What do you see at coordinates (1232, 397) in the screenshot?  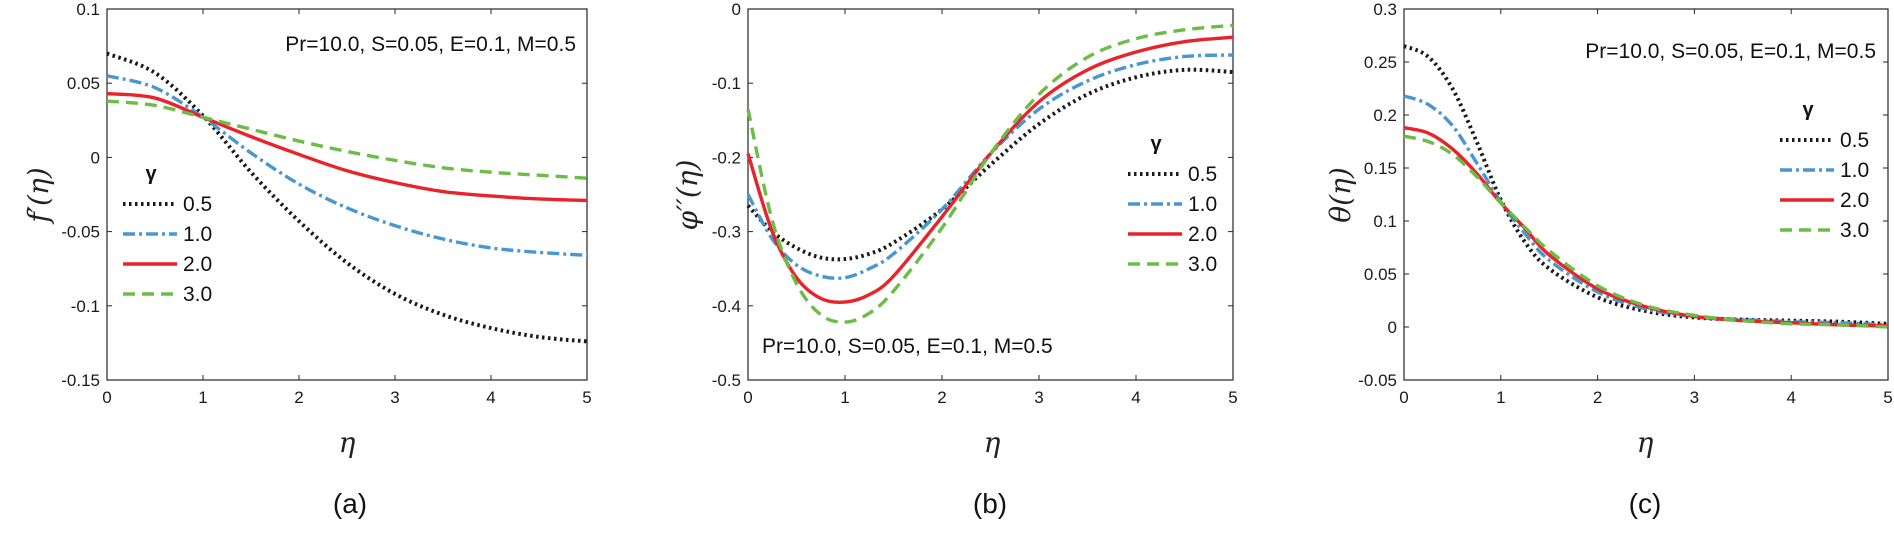 I see `x-tick-label-b: 5` at bounding box center [1232, 397].